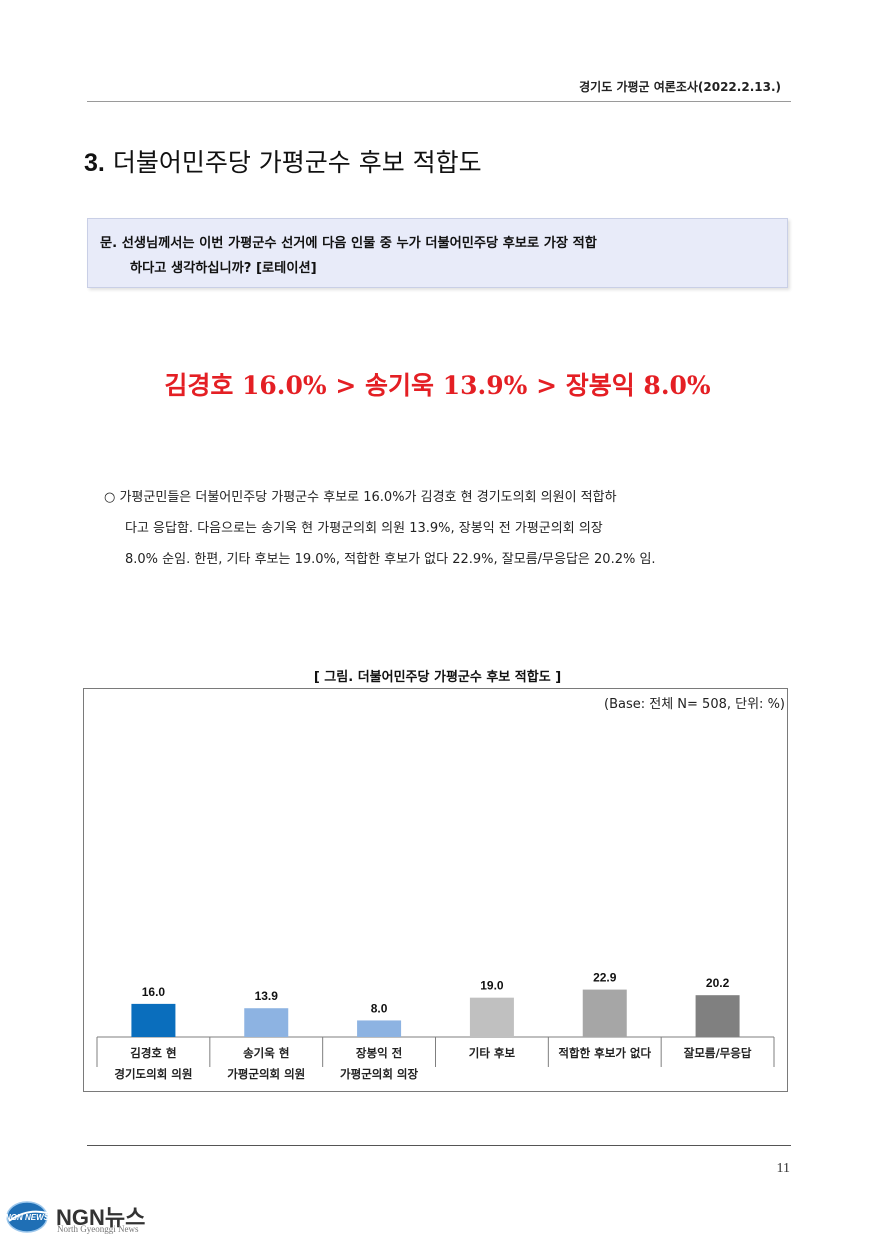  Describe the element at coordinates (94, 163) in the screenshot. I see `section-number: 3.` at that location.